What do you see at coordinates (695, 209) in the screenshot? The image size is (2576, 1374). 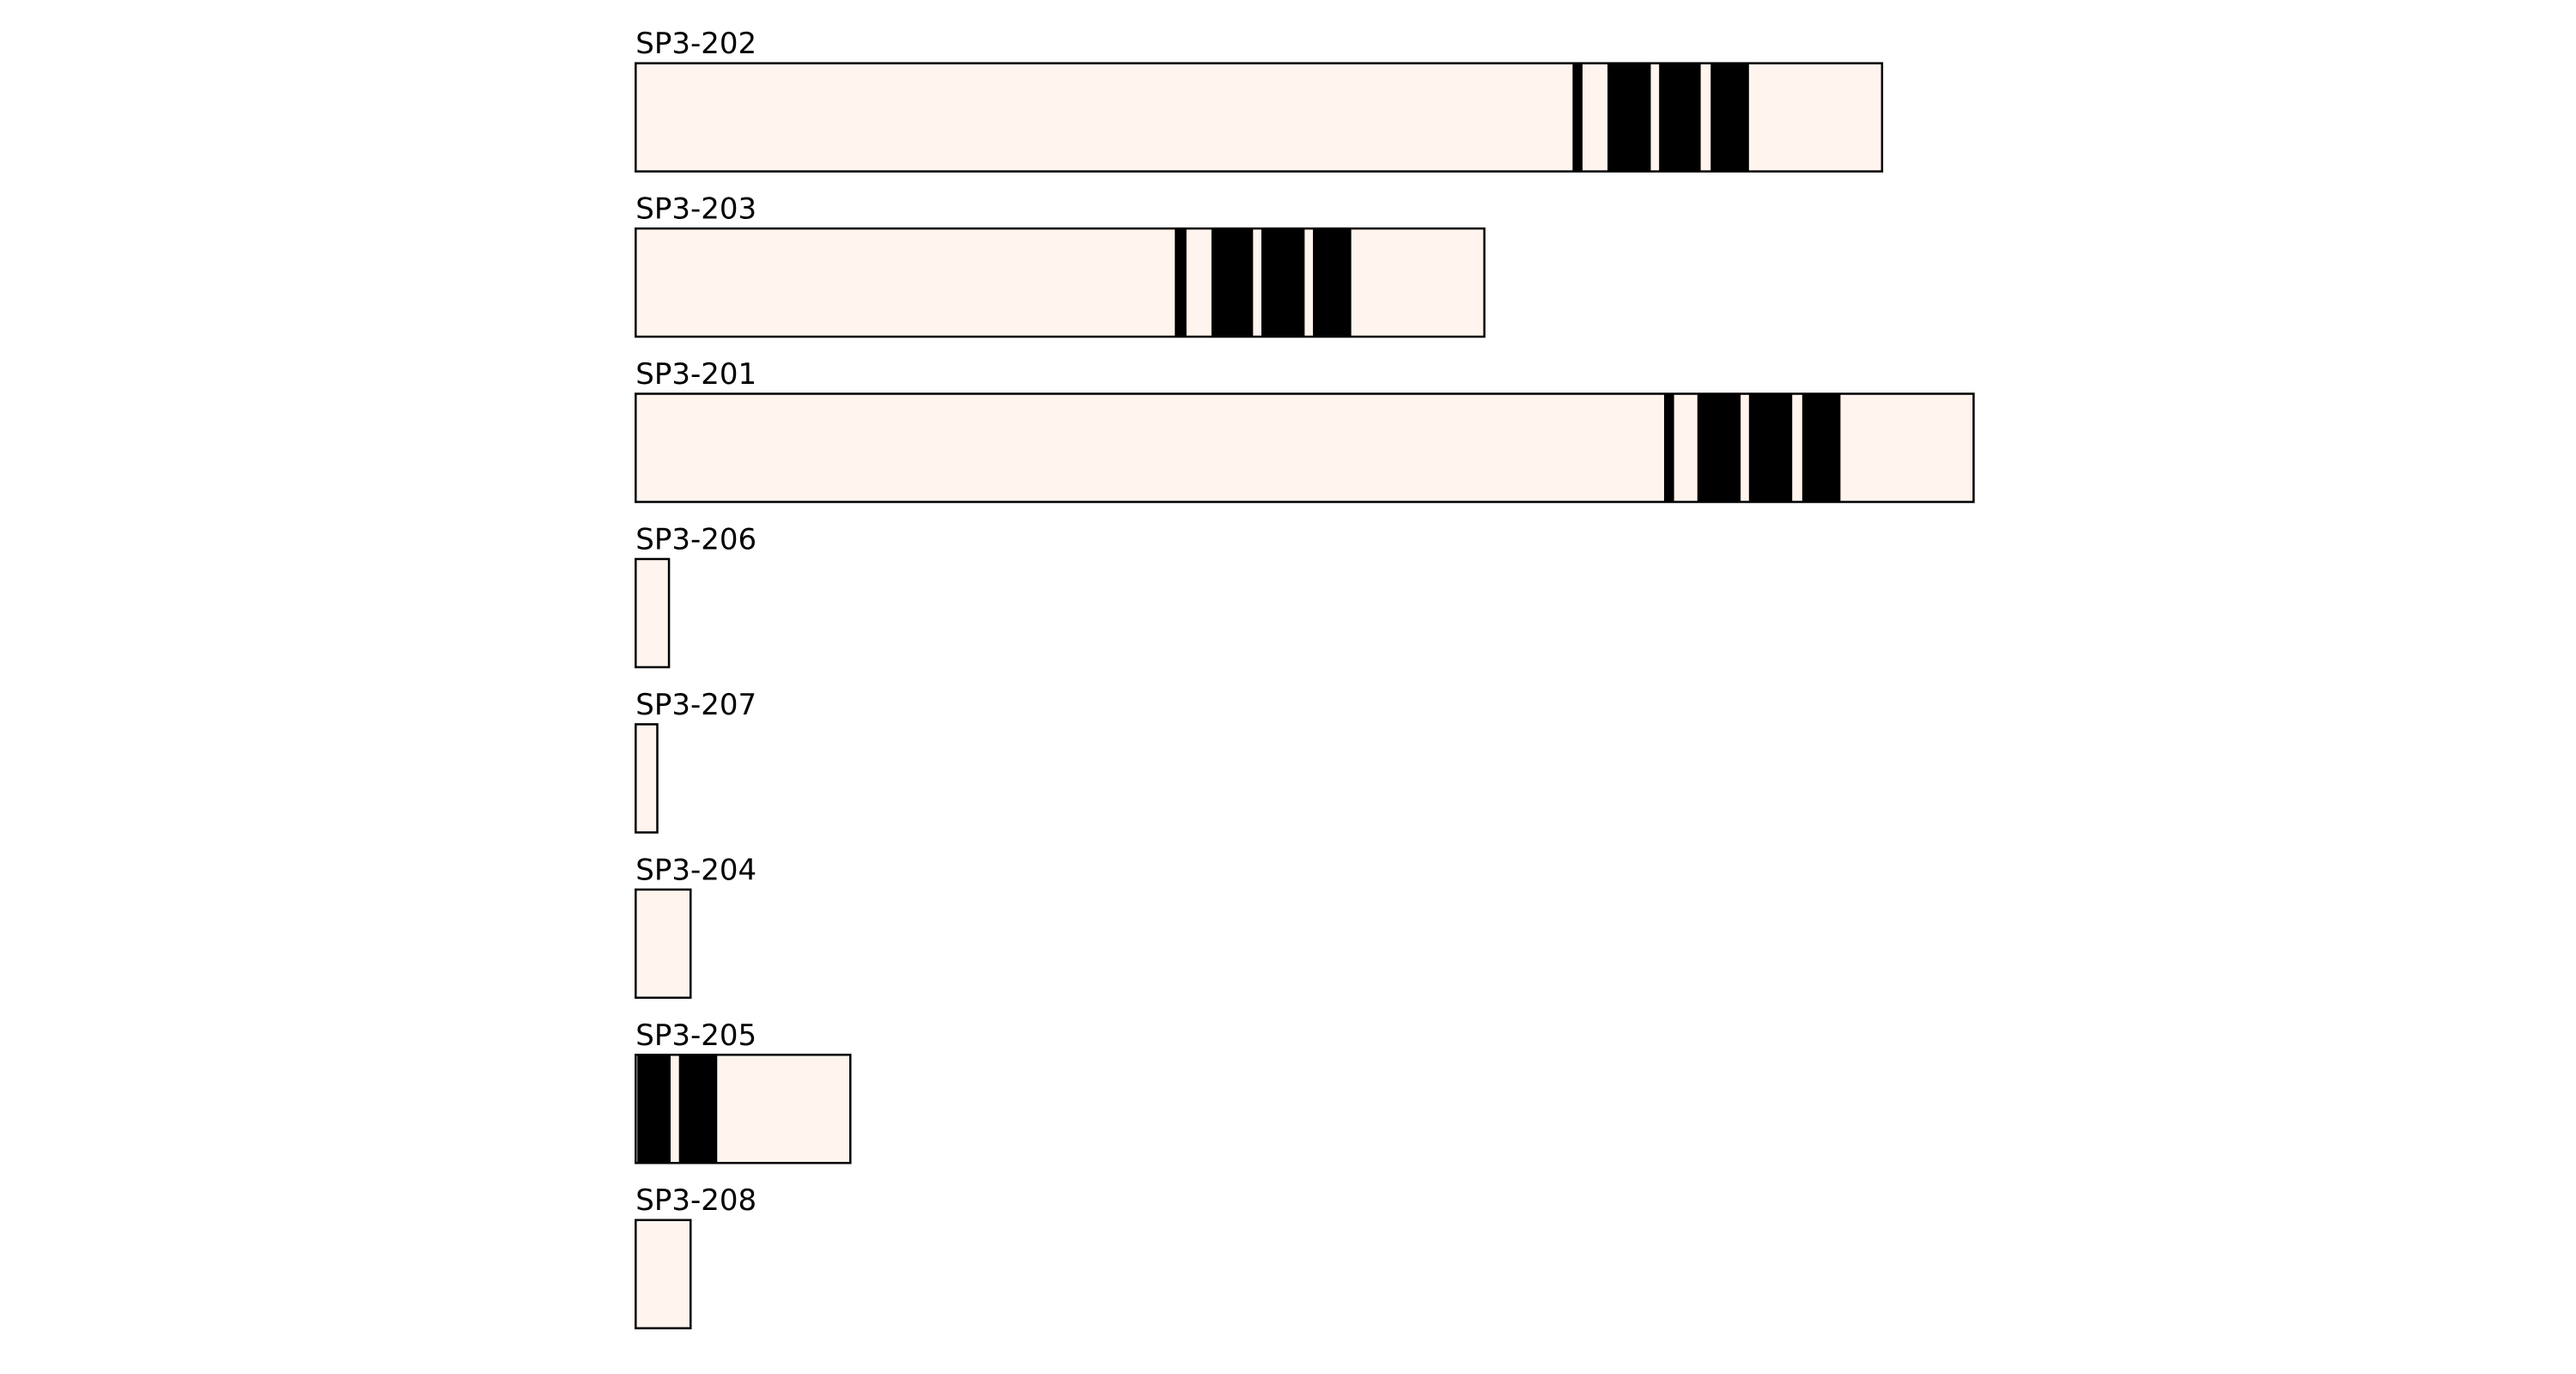 I see `track-label: SP3-203` at bounding box center [695, 209].